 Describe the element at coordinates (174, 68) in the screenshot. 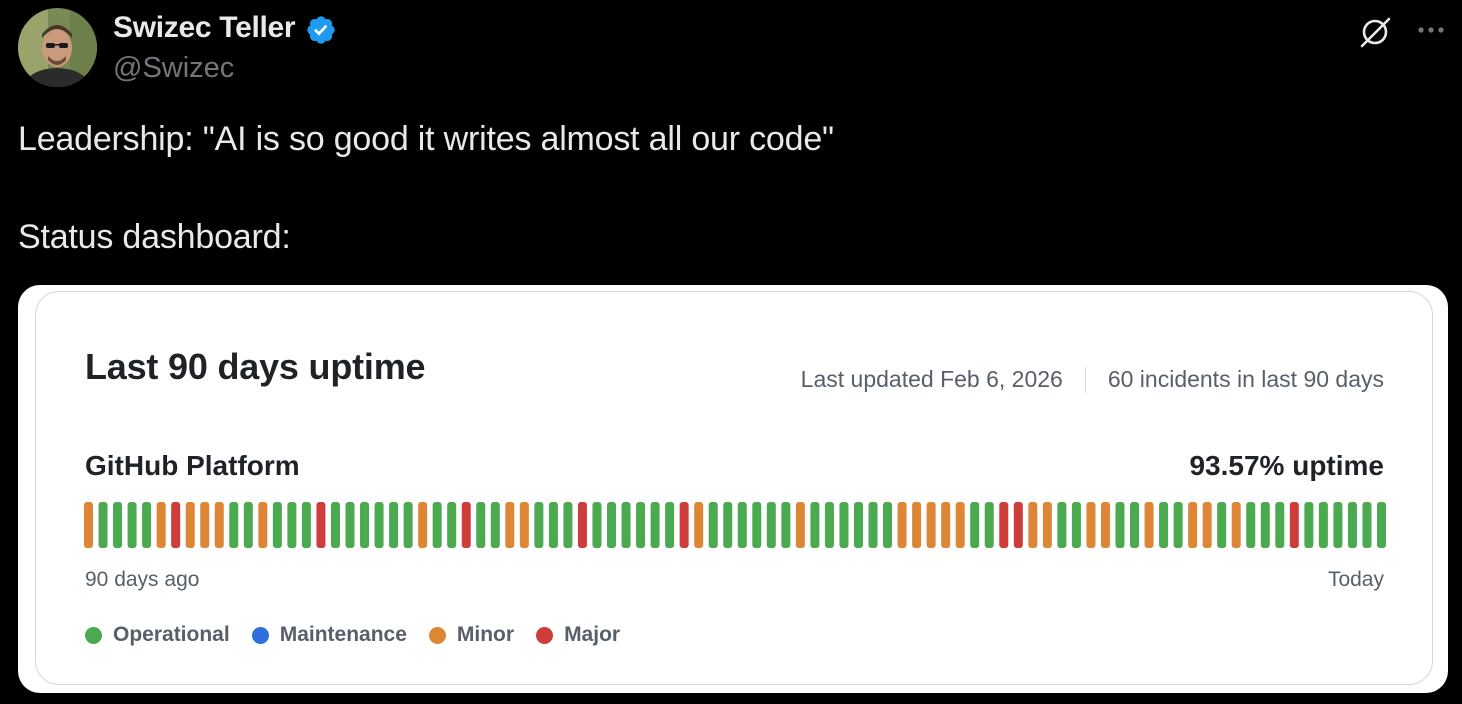

I see `author-handle: @Swizec` at that location.